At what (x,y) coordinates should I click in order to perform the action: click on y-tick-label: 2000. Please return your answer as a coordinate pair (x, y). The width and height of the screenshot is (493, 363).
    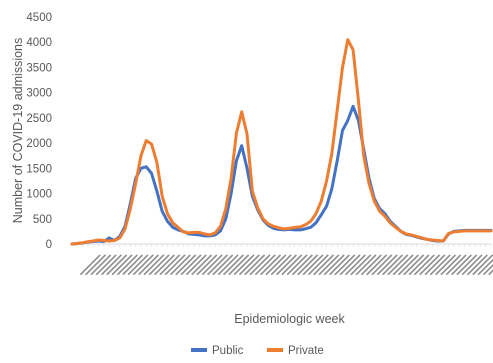
    Looking at the image, I should click on (39, 144).